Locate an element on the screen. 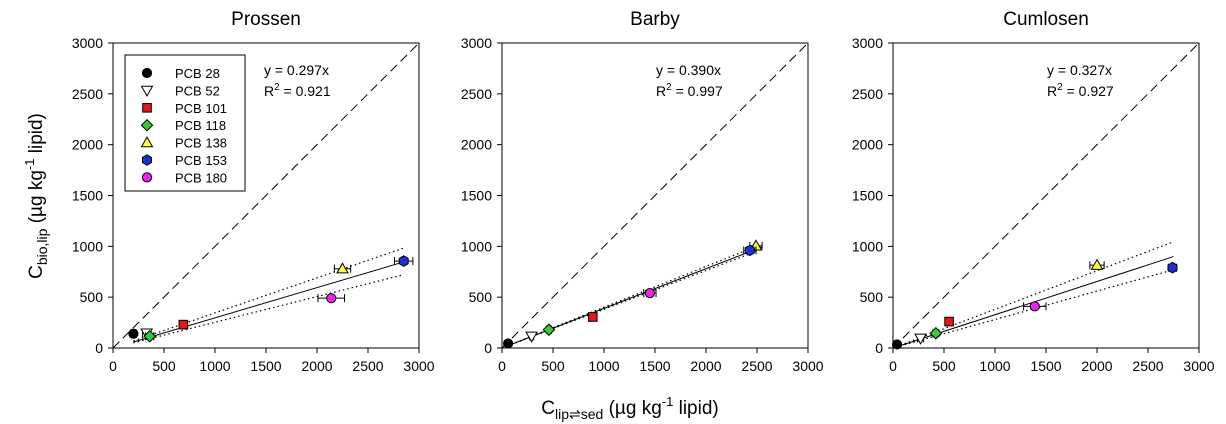 Image resolution: width=1226 pixels, height=424 pixels. y-axis-label: Cbio,lip (µg kg-1 lipid) is located at coordinates (36, 196).